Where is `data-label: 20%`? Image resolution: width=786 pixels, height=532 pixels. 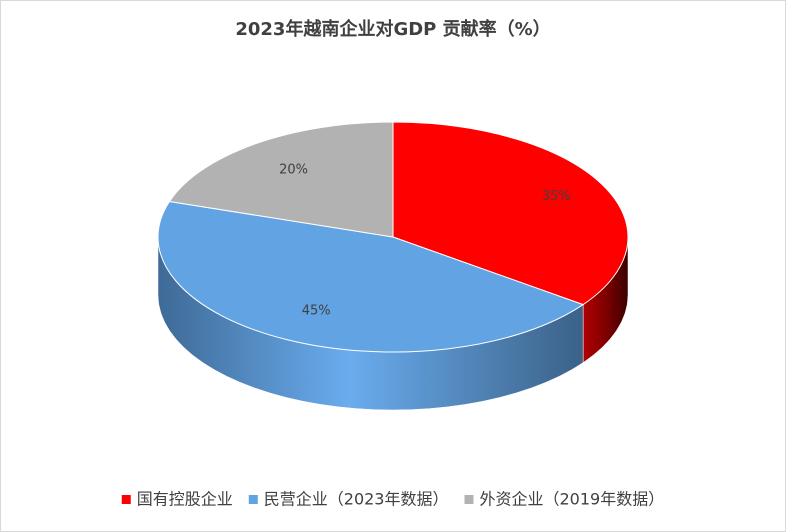
data-label: 20% is located at coordinates (293, 170).